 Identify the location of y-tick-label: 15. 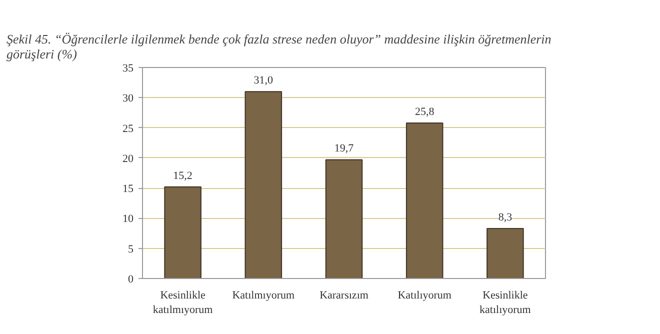
(128, 189).